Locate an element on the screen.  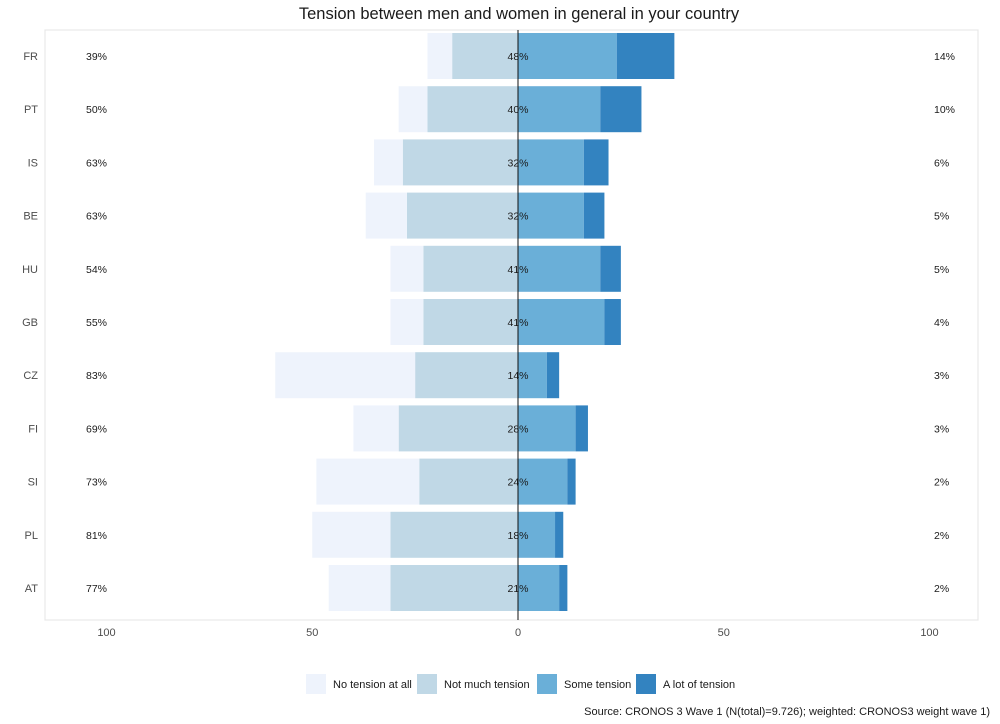
left-percent-label: 77% is located at coordinates (96, 589).